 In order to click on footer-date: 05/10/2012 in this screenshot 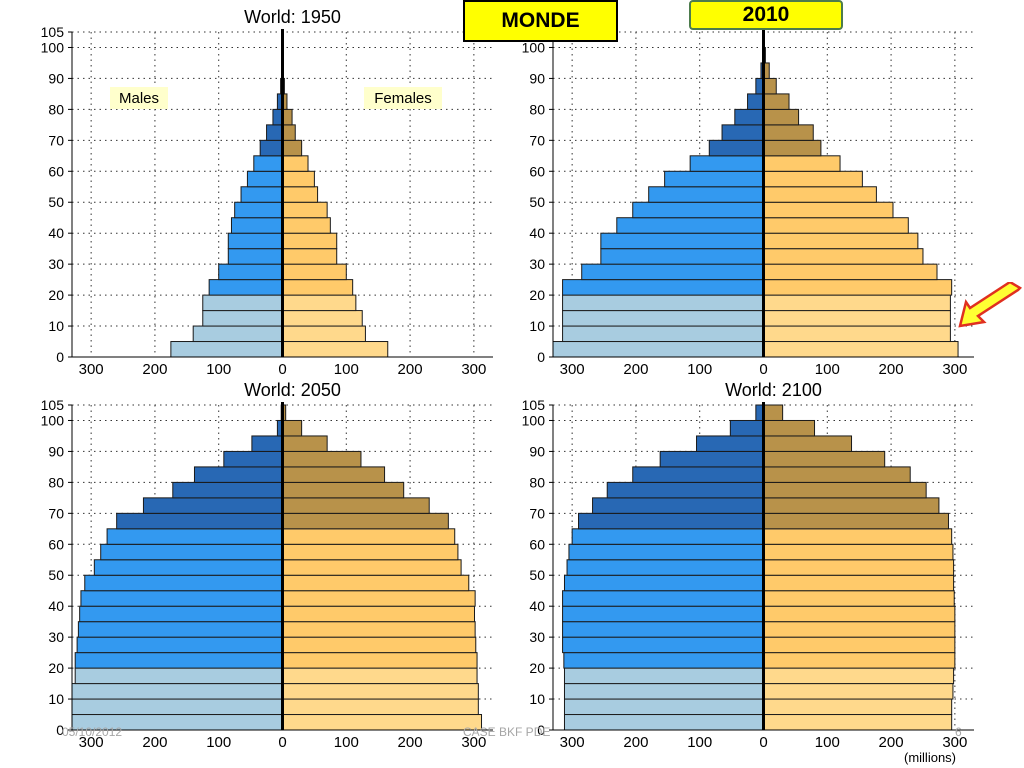, I will do `click(92, 732)`.